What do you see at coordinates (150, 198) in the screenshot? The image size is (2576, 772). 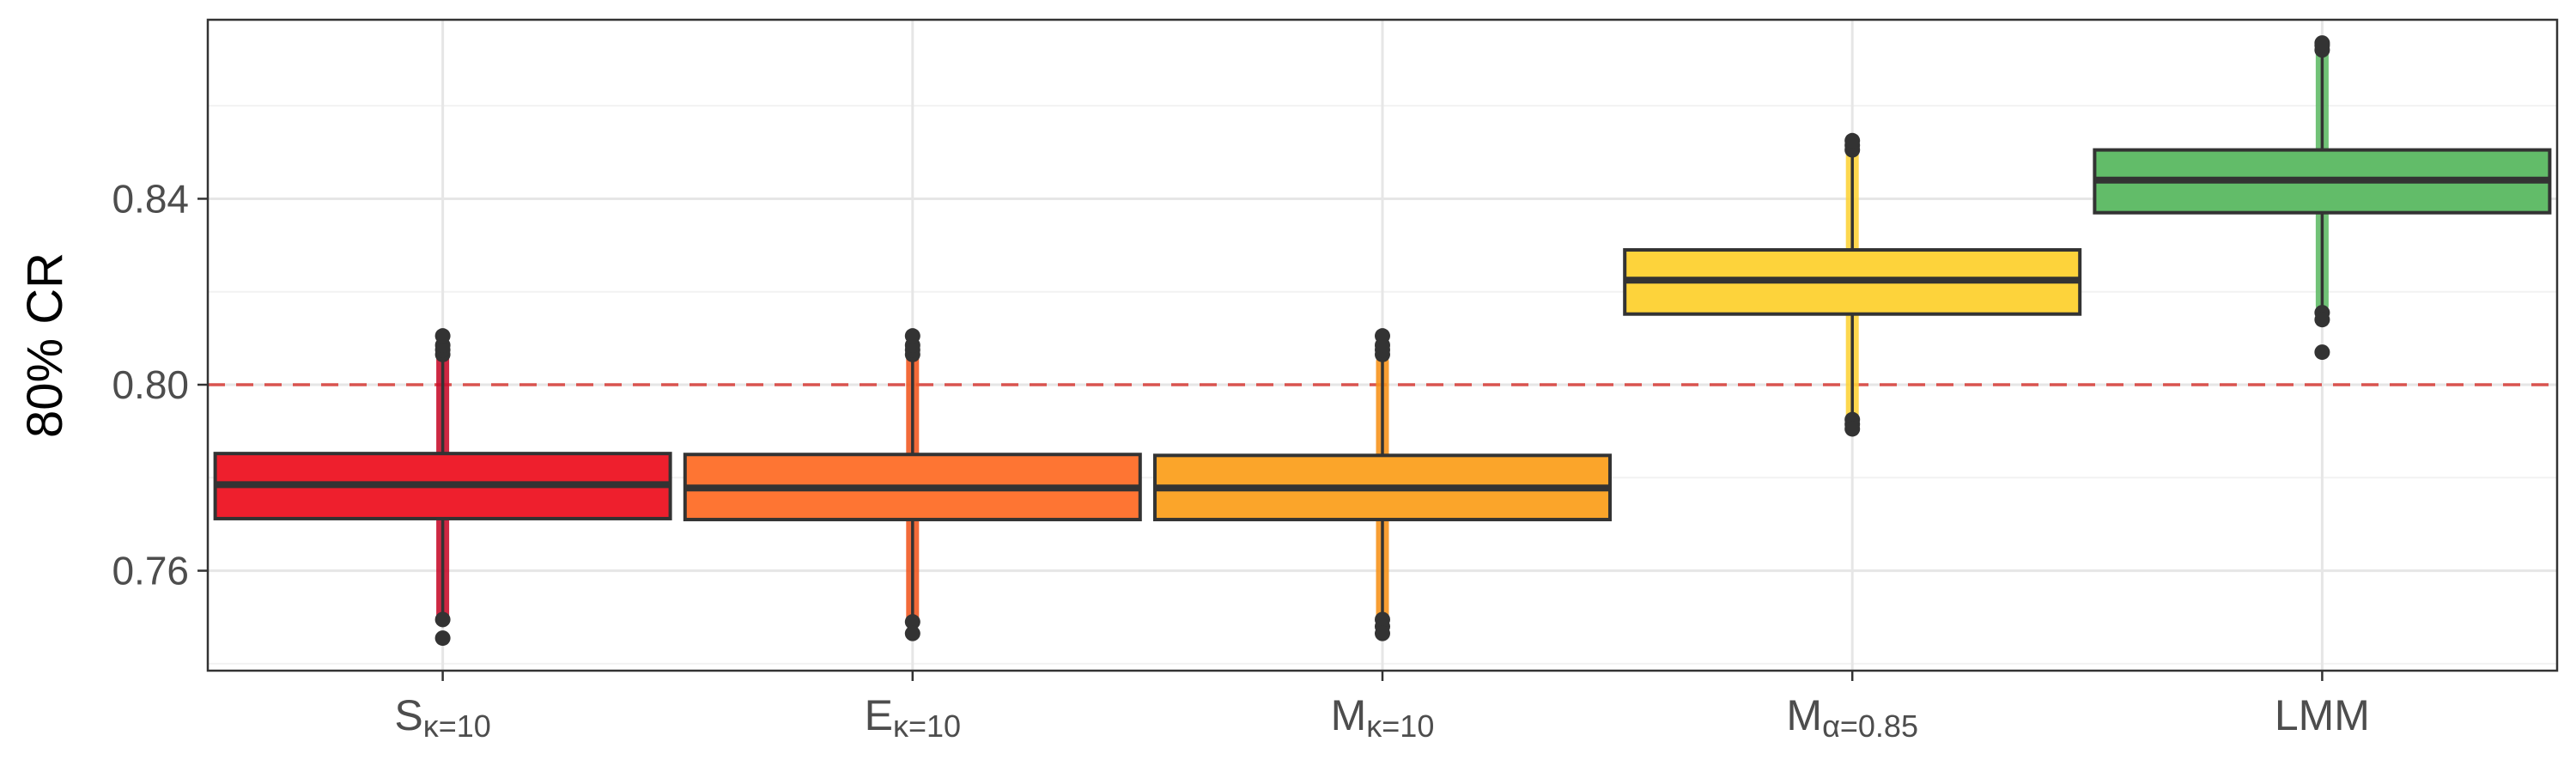 I see `y-tick-label: 0.84` at bounding box center [150, 198].